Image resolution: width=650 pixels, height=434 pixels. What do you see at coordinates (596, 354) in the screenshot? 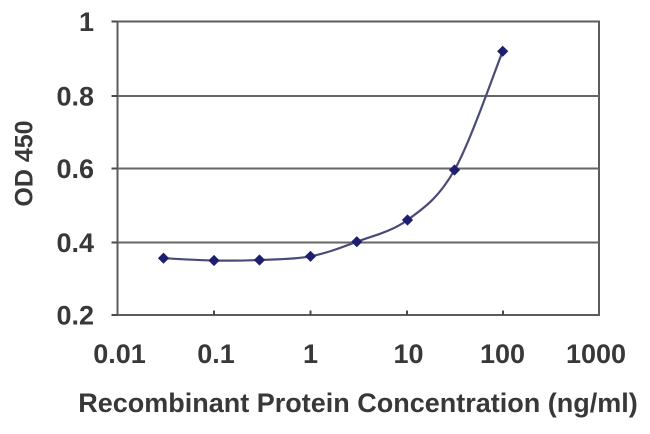
I see `svg-text: 1000` at bounding box center [596, 354].